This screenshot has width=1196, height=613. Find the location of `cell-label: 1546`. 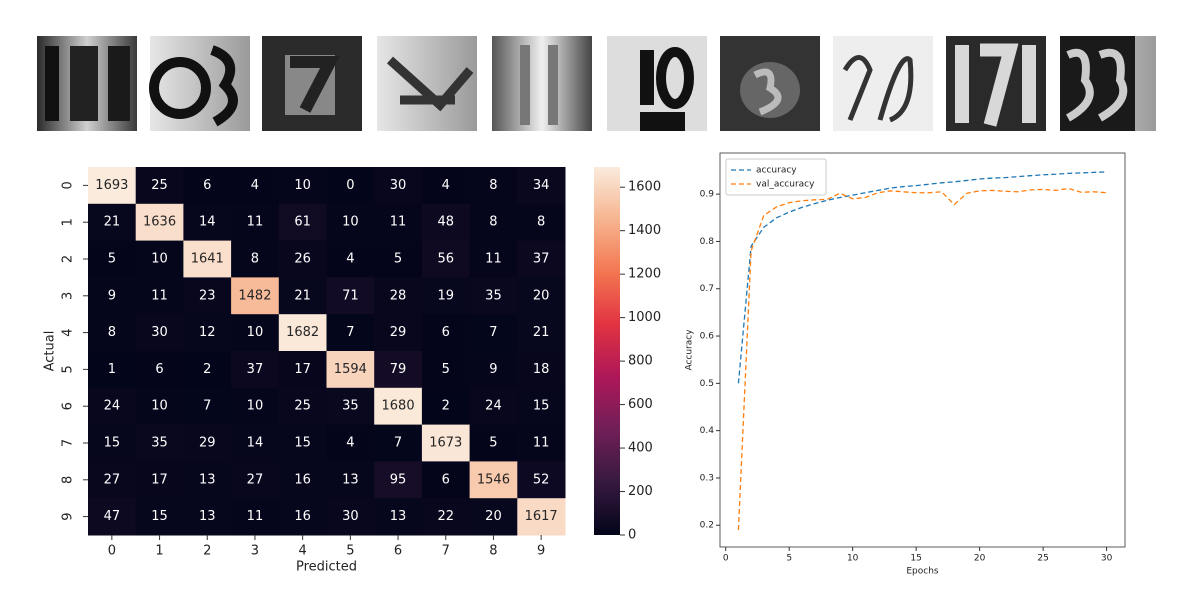

cell-label: 1546 is located at coordinates (493, 479).